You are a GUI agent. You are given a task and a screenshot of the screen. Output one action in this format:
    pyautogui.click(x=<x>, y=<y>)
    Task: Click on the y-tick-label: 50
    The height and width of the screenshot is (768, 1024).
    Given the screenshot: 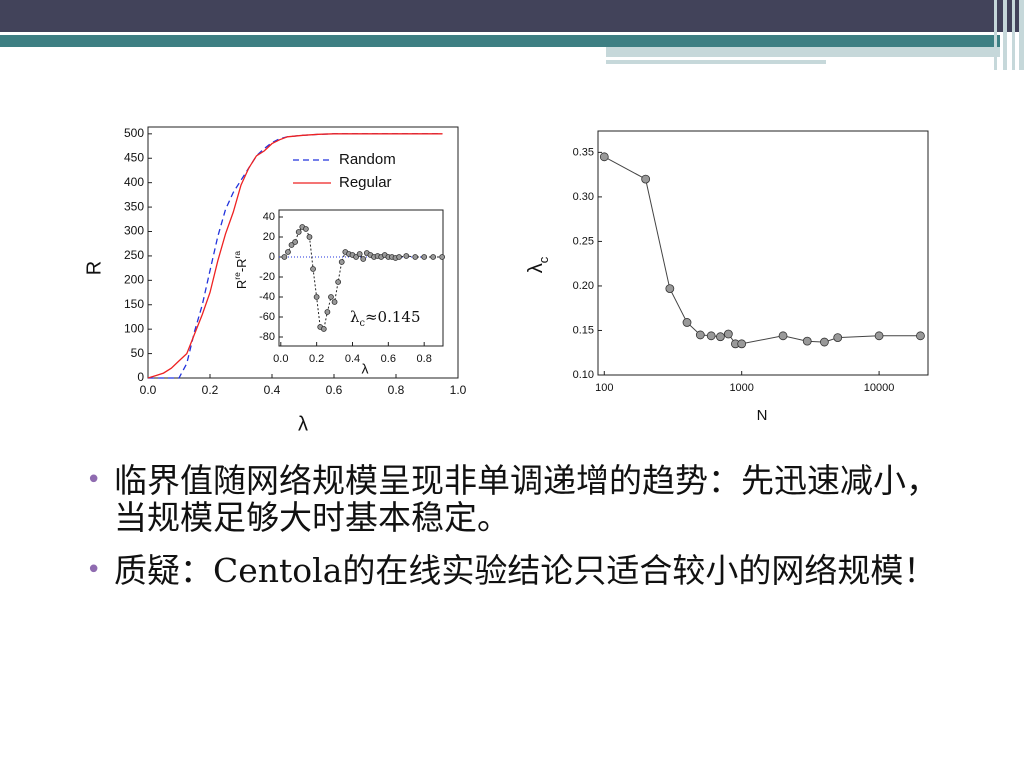 What is the action you would take?
    pyautogui.click(x=138, y=353)
    